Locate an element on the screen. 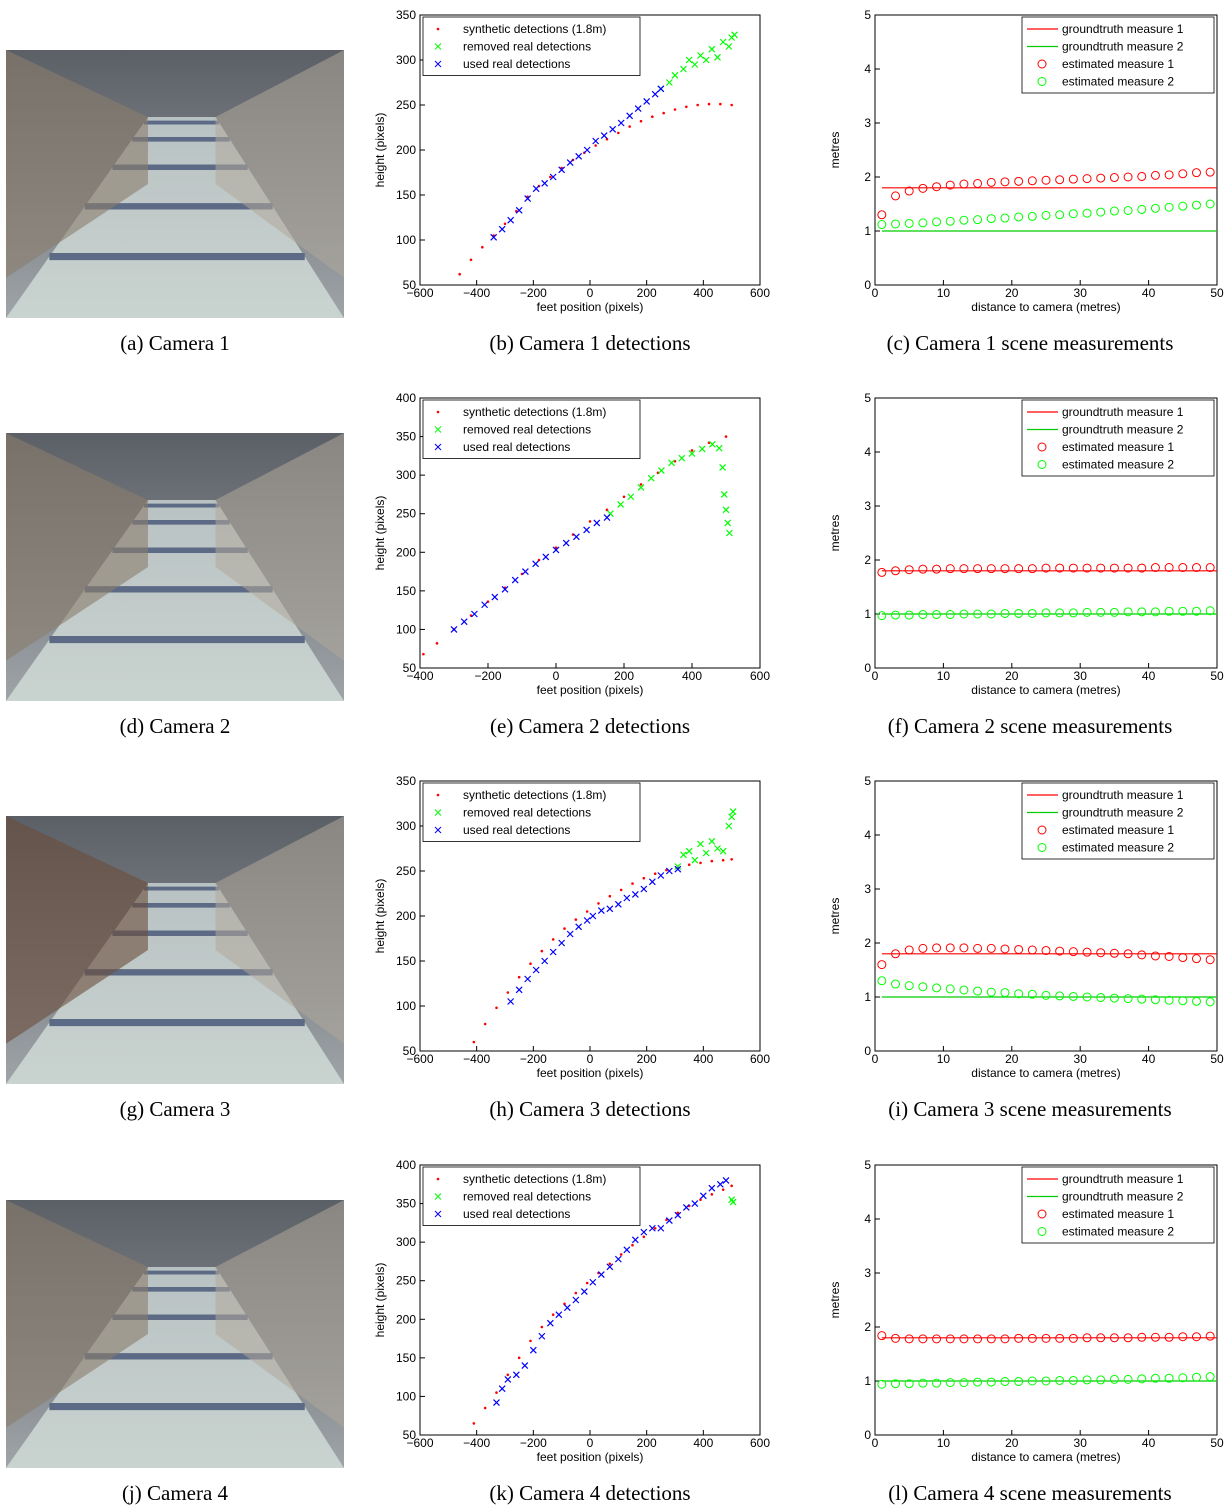 The image size is (1231, 1506). x-tick-label: 50 is located at coordinates (1217, 1059).